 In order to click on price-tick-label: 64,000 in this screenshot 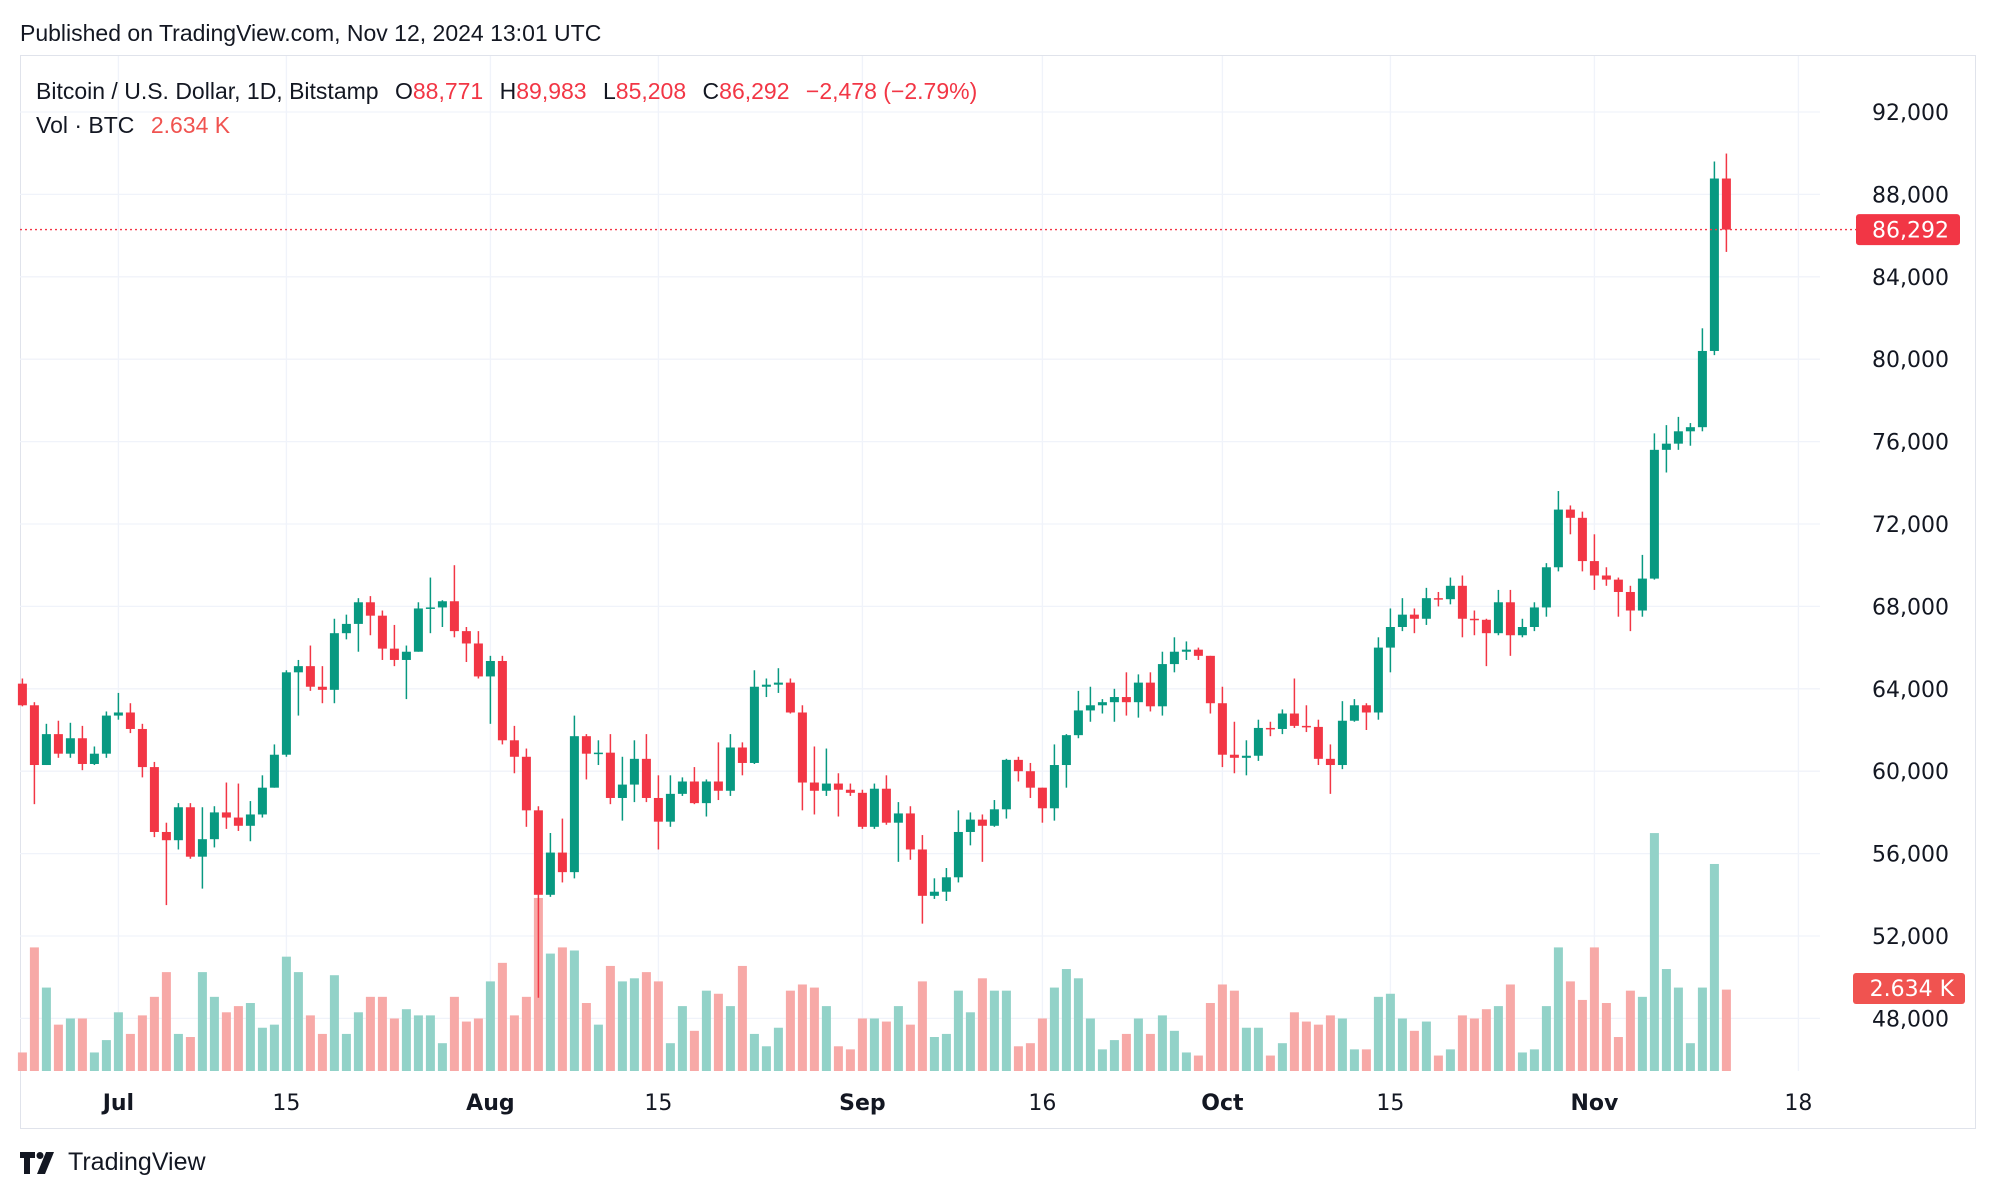, I will do `click(1910, 690)`.